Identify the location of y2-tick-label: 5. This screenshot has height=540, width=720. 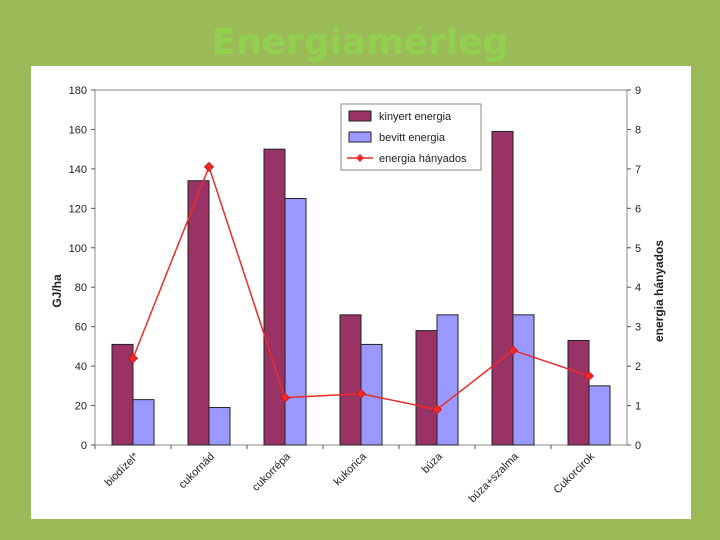
(638, 249).